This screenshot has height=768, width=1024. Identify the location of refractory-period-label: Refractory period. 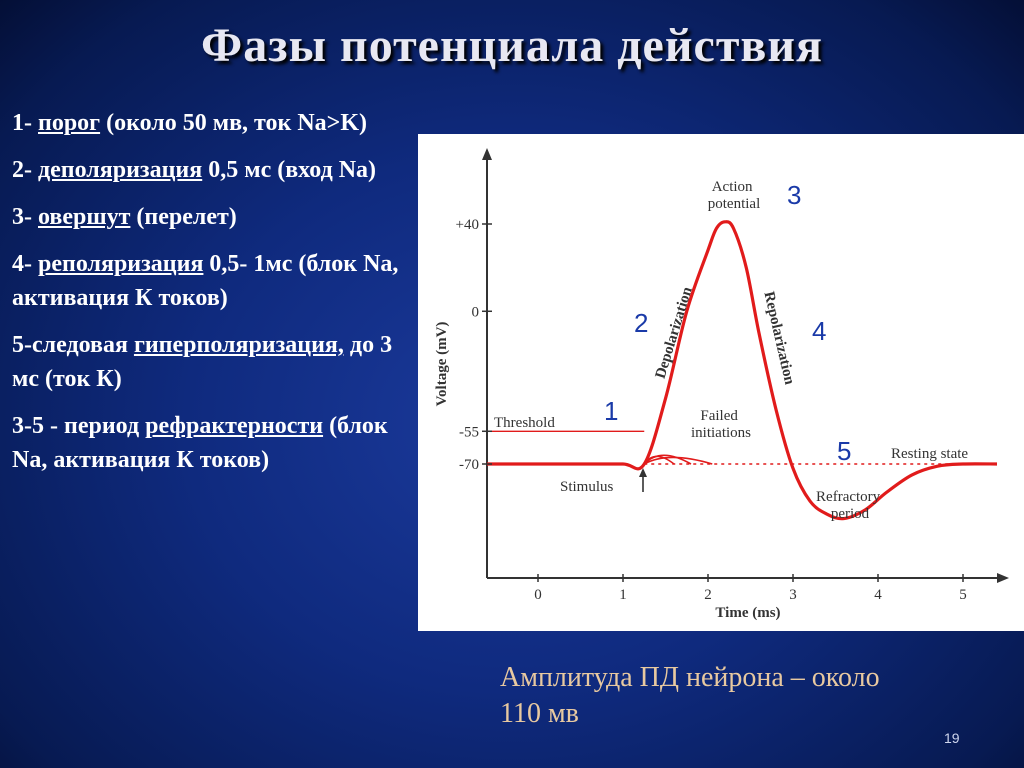
(850, 505).